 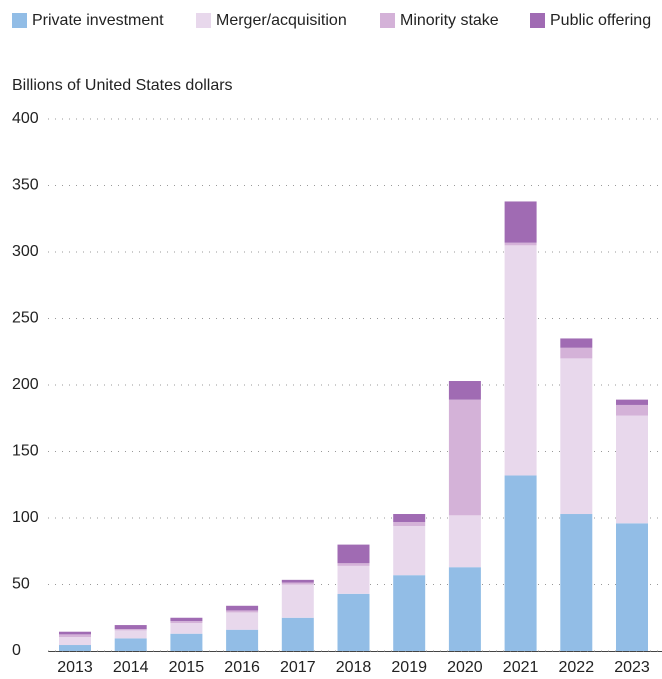 What do you see at coordinates (25, 384) in the screenshot?
I see `y-tick-label: 200` at bounding box center [25, 384].